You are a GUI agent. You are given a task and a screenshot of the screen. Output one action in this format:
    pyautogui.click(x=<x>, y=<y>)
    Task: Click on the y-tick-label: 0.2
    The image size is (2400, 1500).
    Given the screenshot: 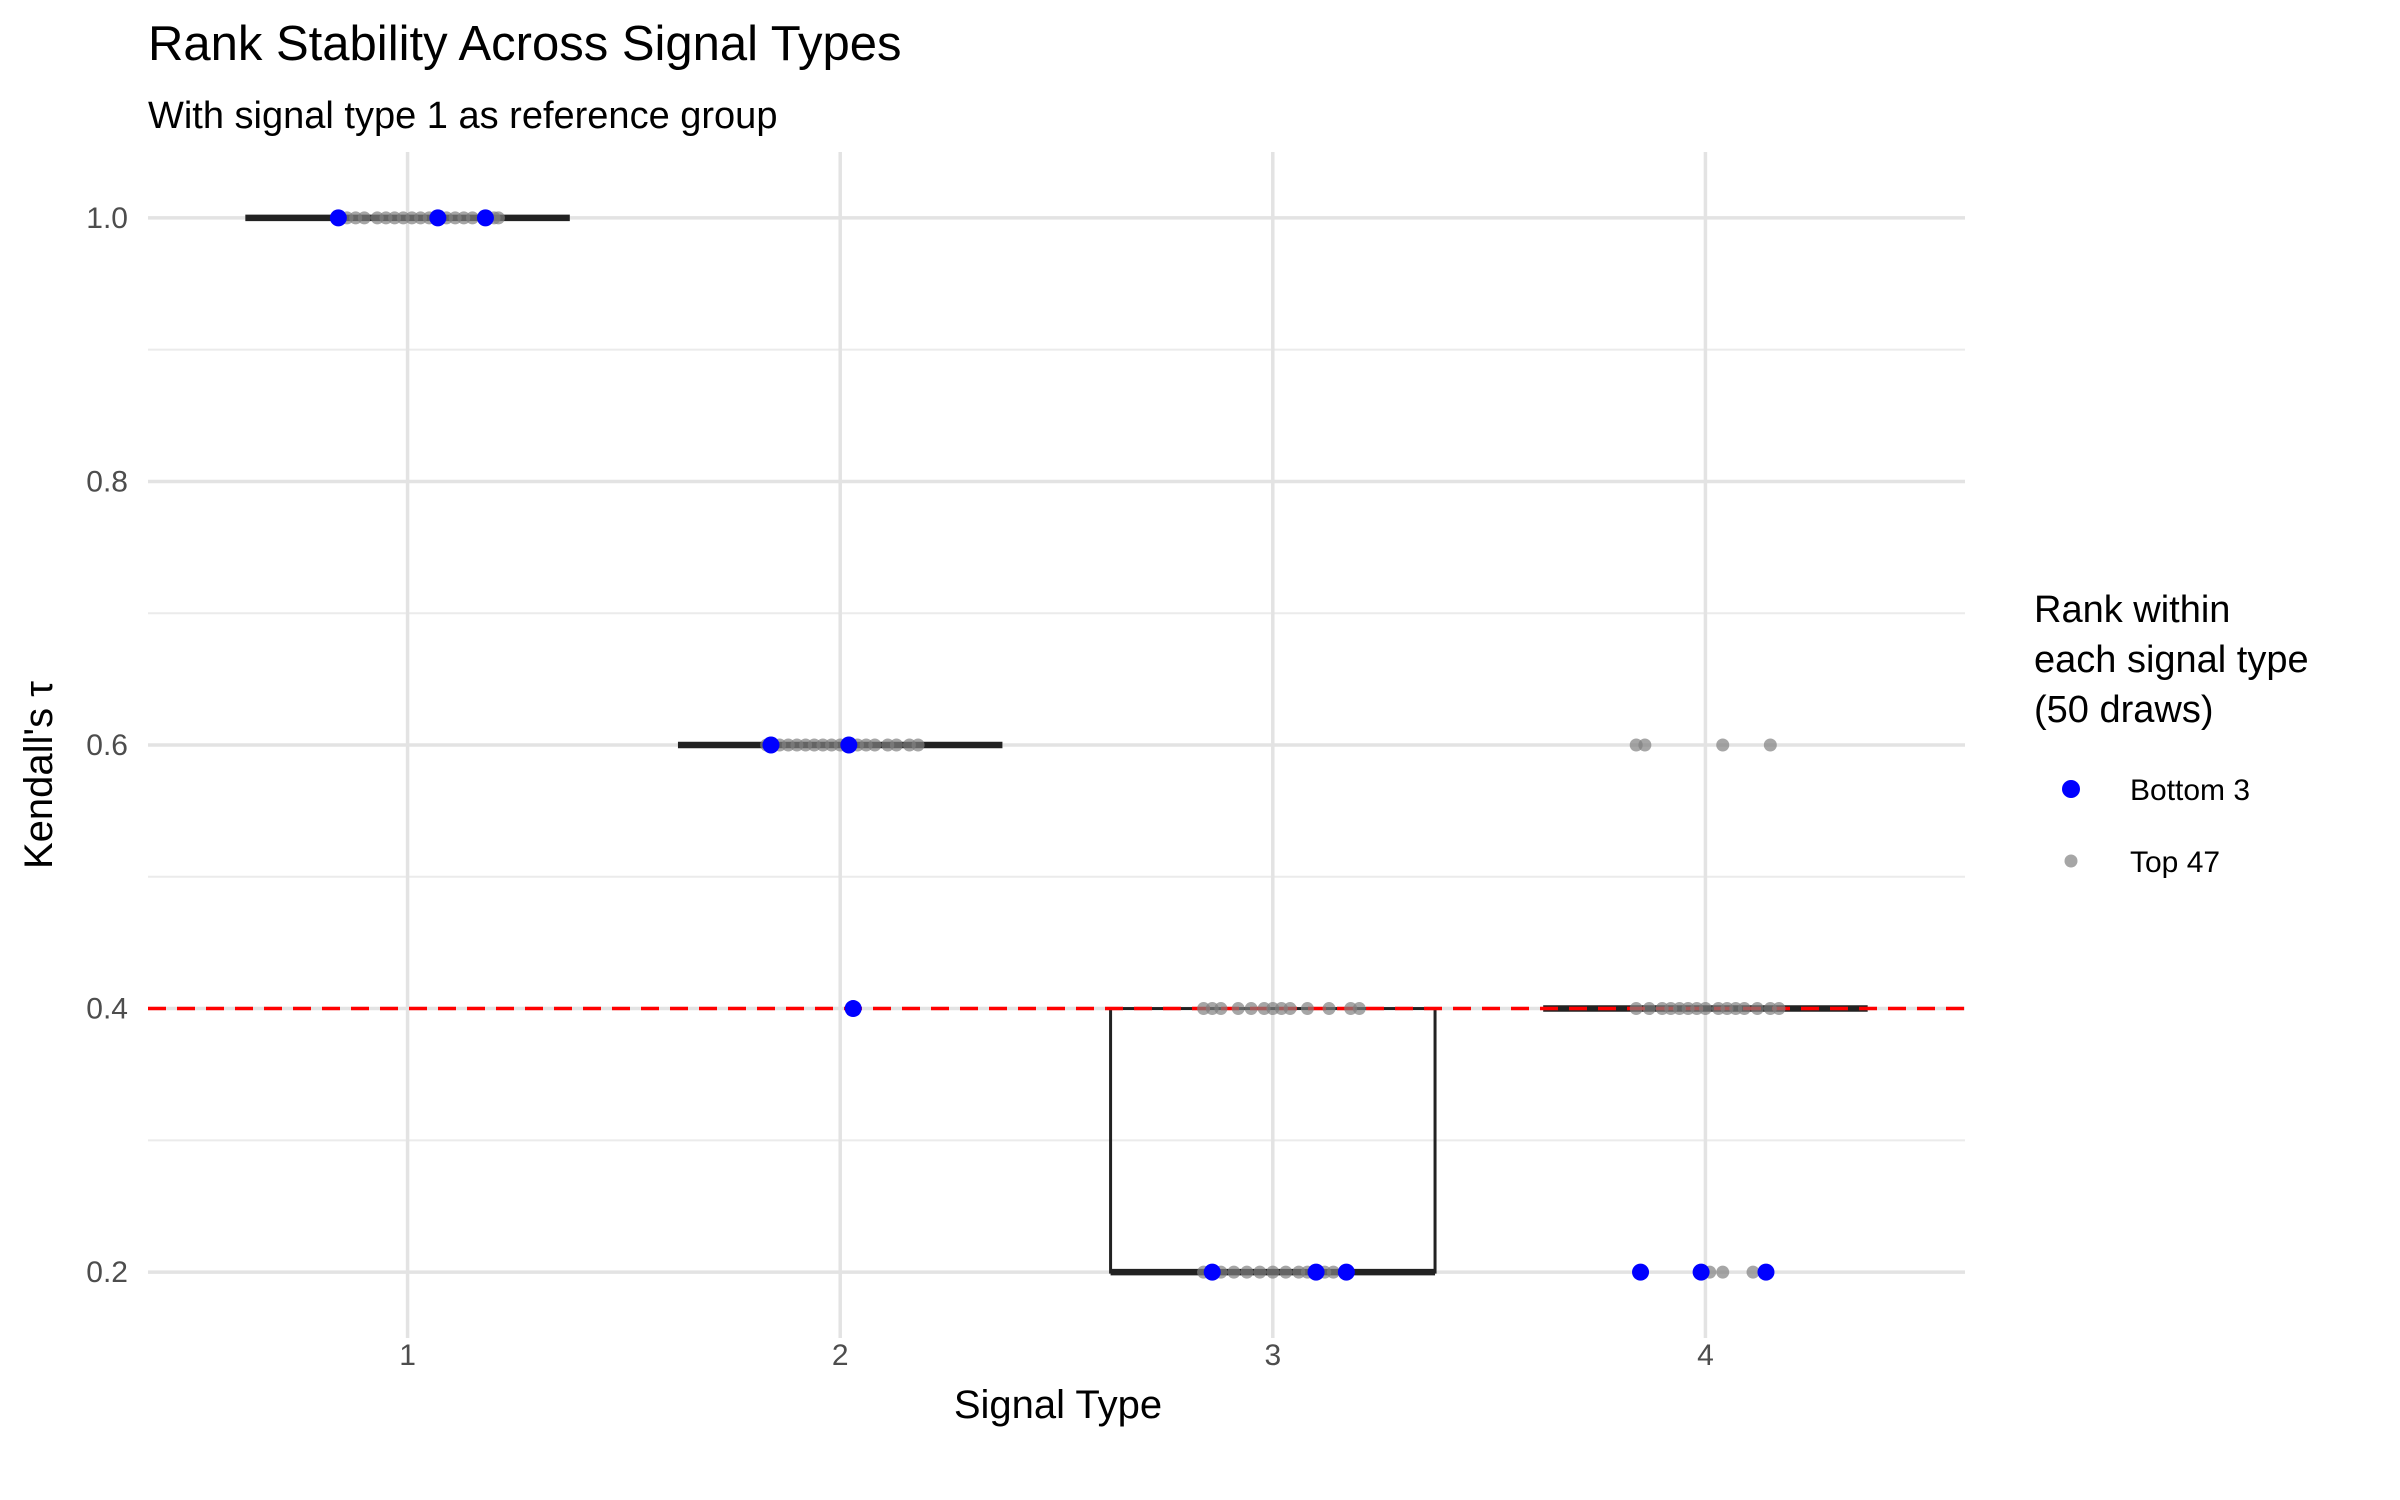 What is the action you would take?
    pyautogui.click(x=107, y=1272)
    